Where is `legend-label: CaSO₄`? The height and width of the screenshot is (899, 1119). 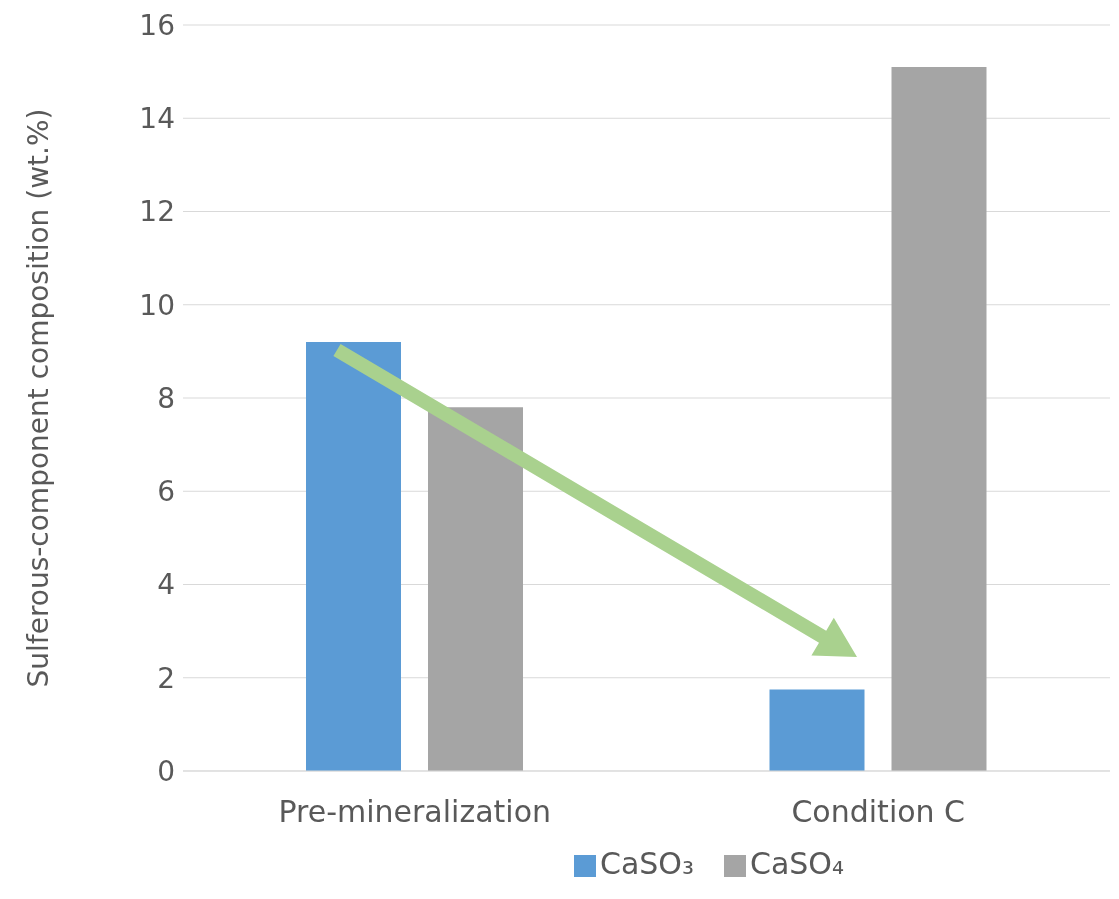
legend-label: CaSO₄ is located at coordinates (797, 863).